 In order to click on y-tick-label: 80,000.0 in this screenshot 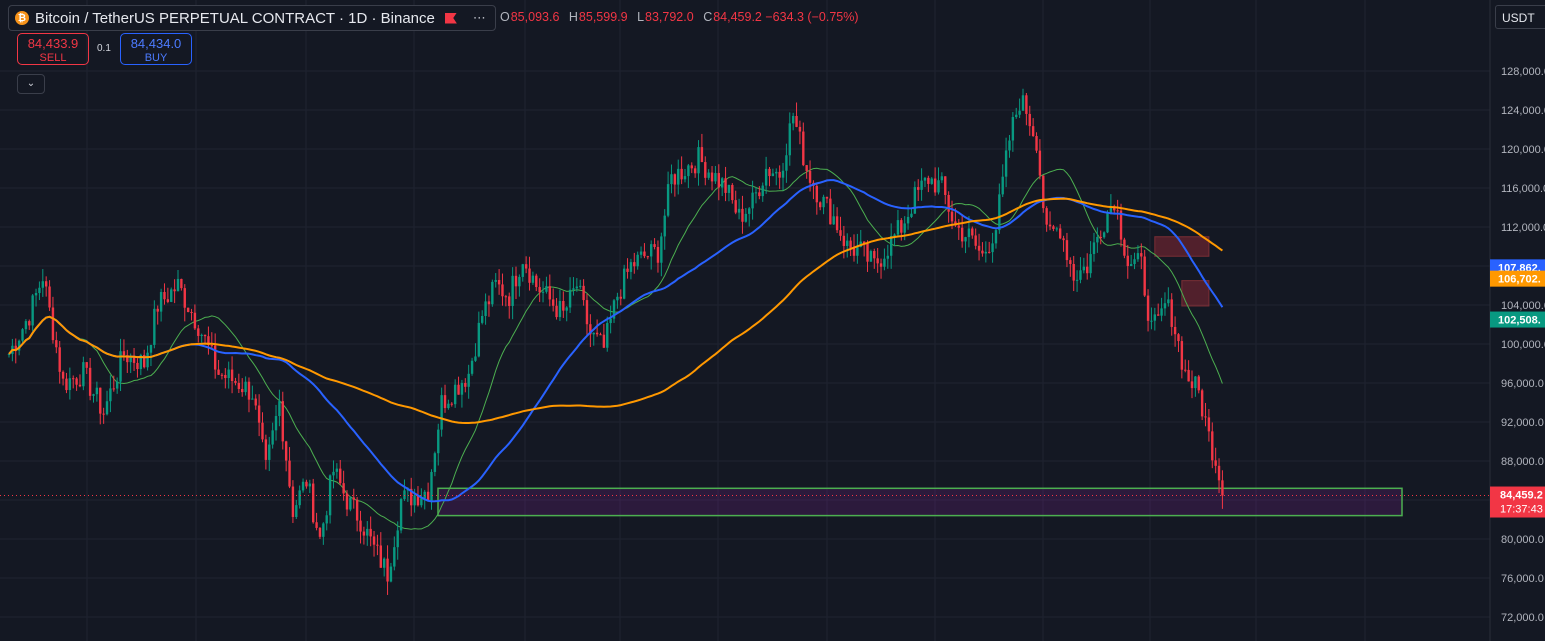, I will do `click(1522, 540)`.